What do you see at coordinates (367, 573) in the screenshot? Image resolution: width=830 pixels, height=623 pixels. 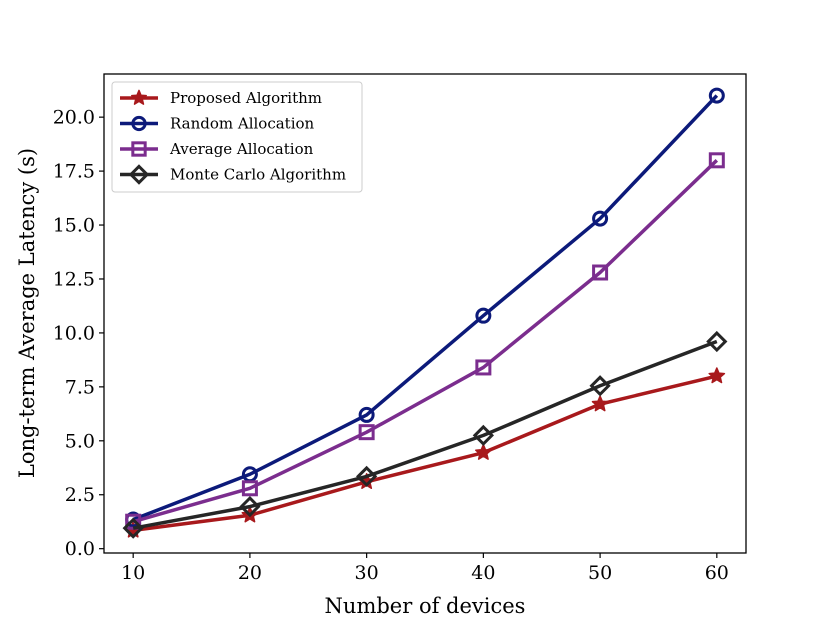 I see `x-tick-label: 30` at bounding box center [367, 573].